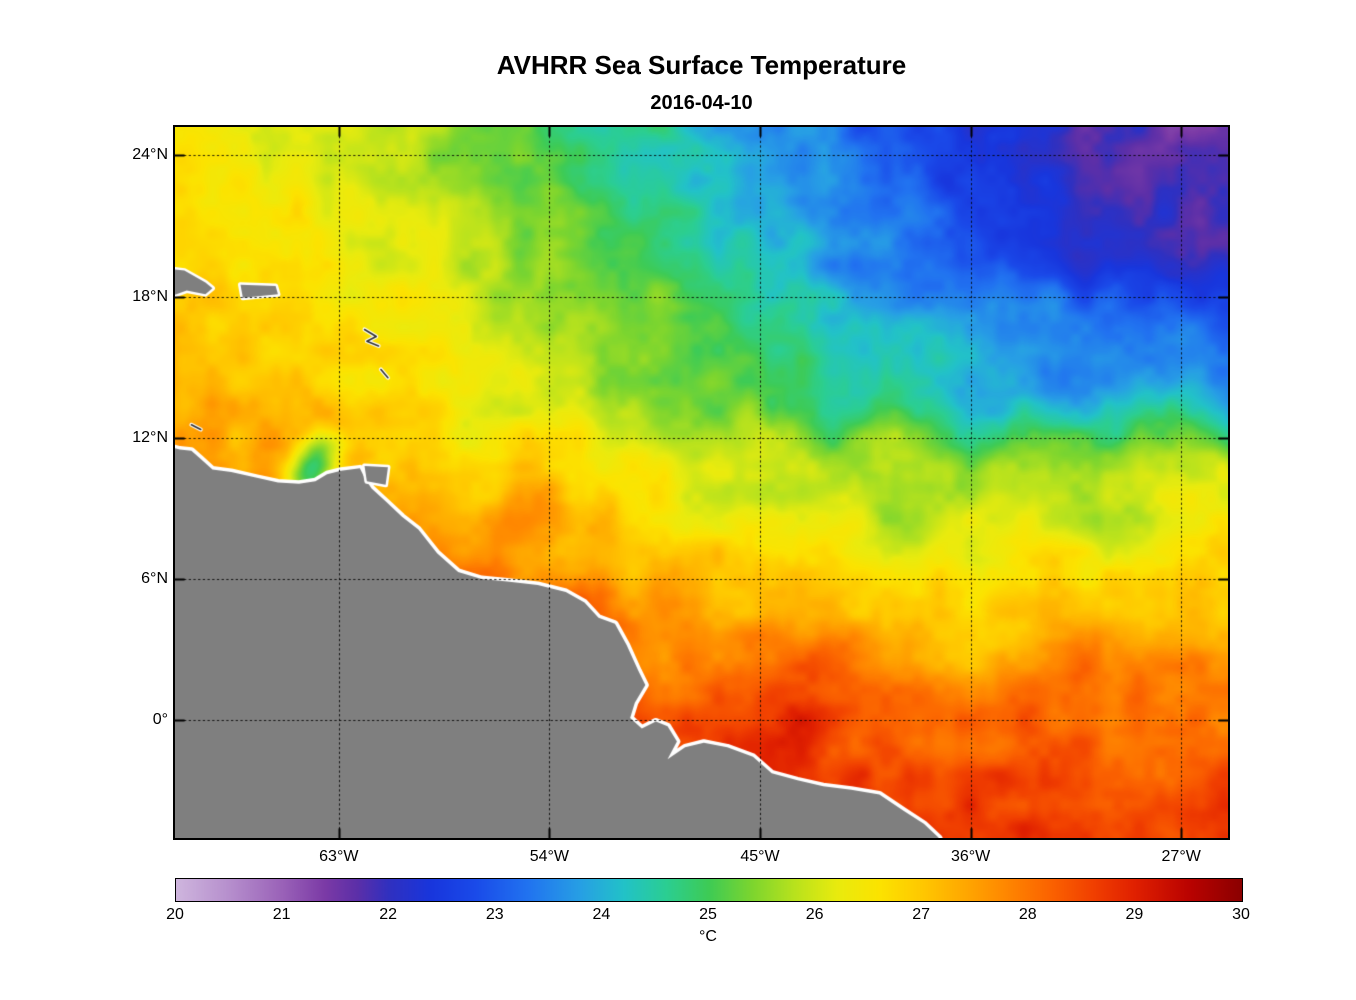 The width and height of the screenshot is (1356, 1000). I want to click on colorbar, so click(709, 890).